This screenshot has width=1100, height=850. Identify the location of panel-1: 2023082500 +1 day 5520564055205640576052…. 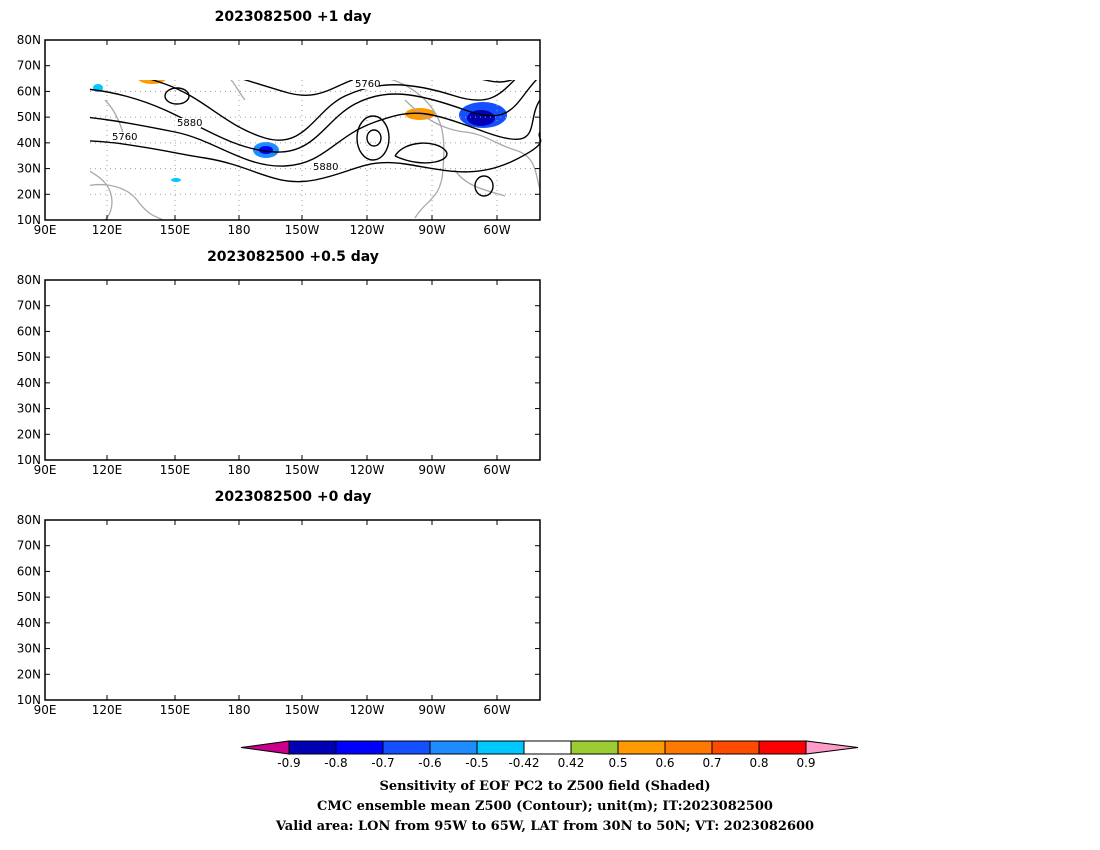
(279, 123).